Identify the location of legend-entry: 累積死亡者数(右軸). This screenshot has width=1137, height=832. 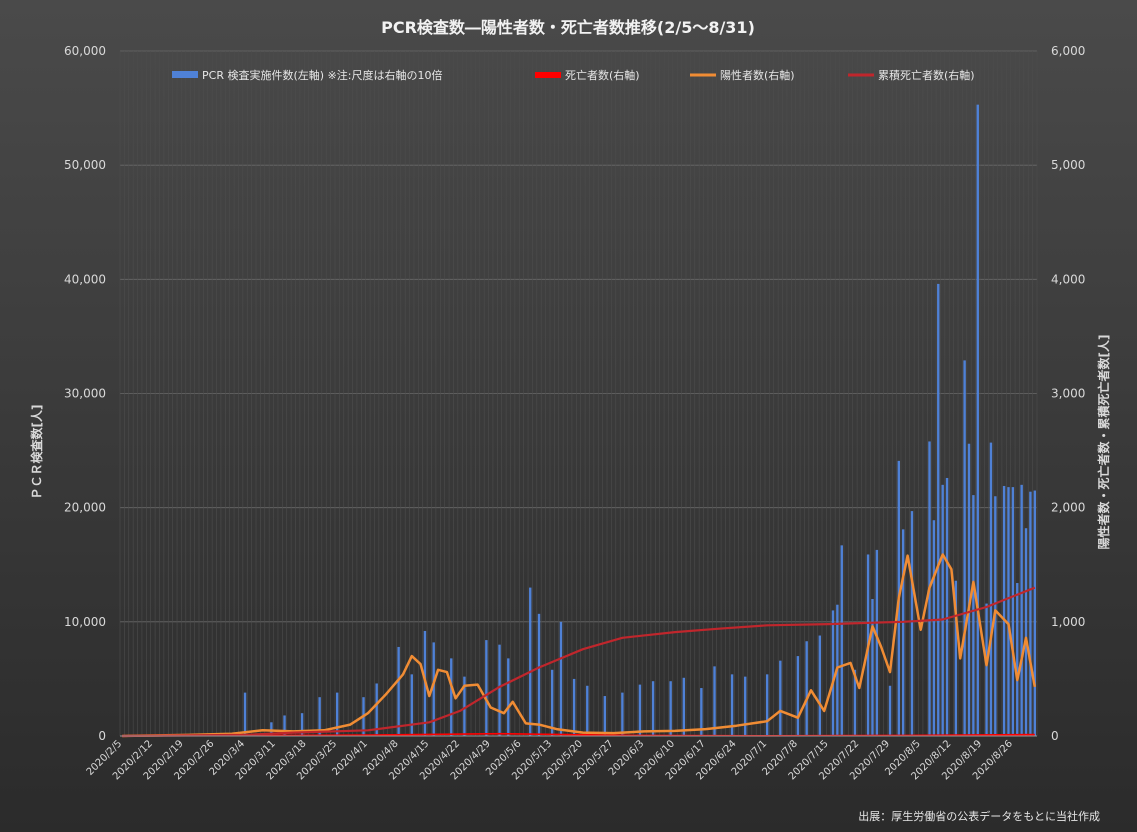
(926, 75).